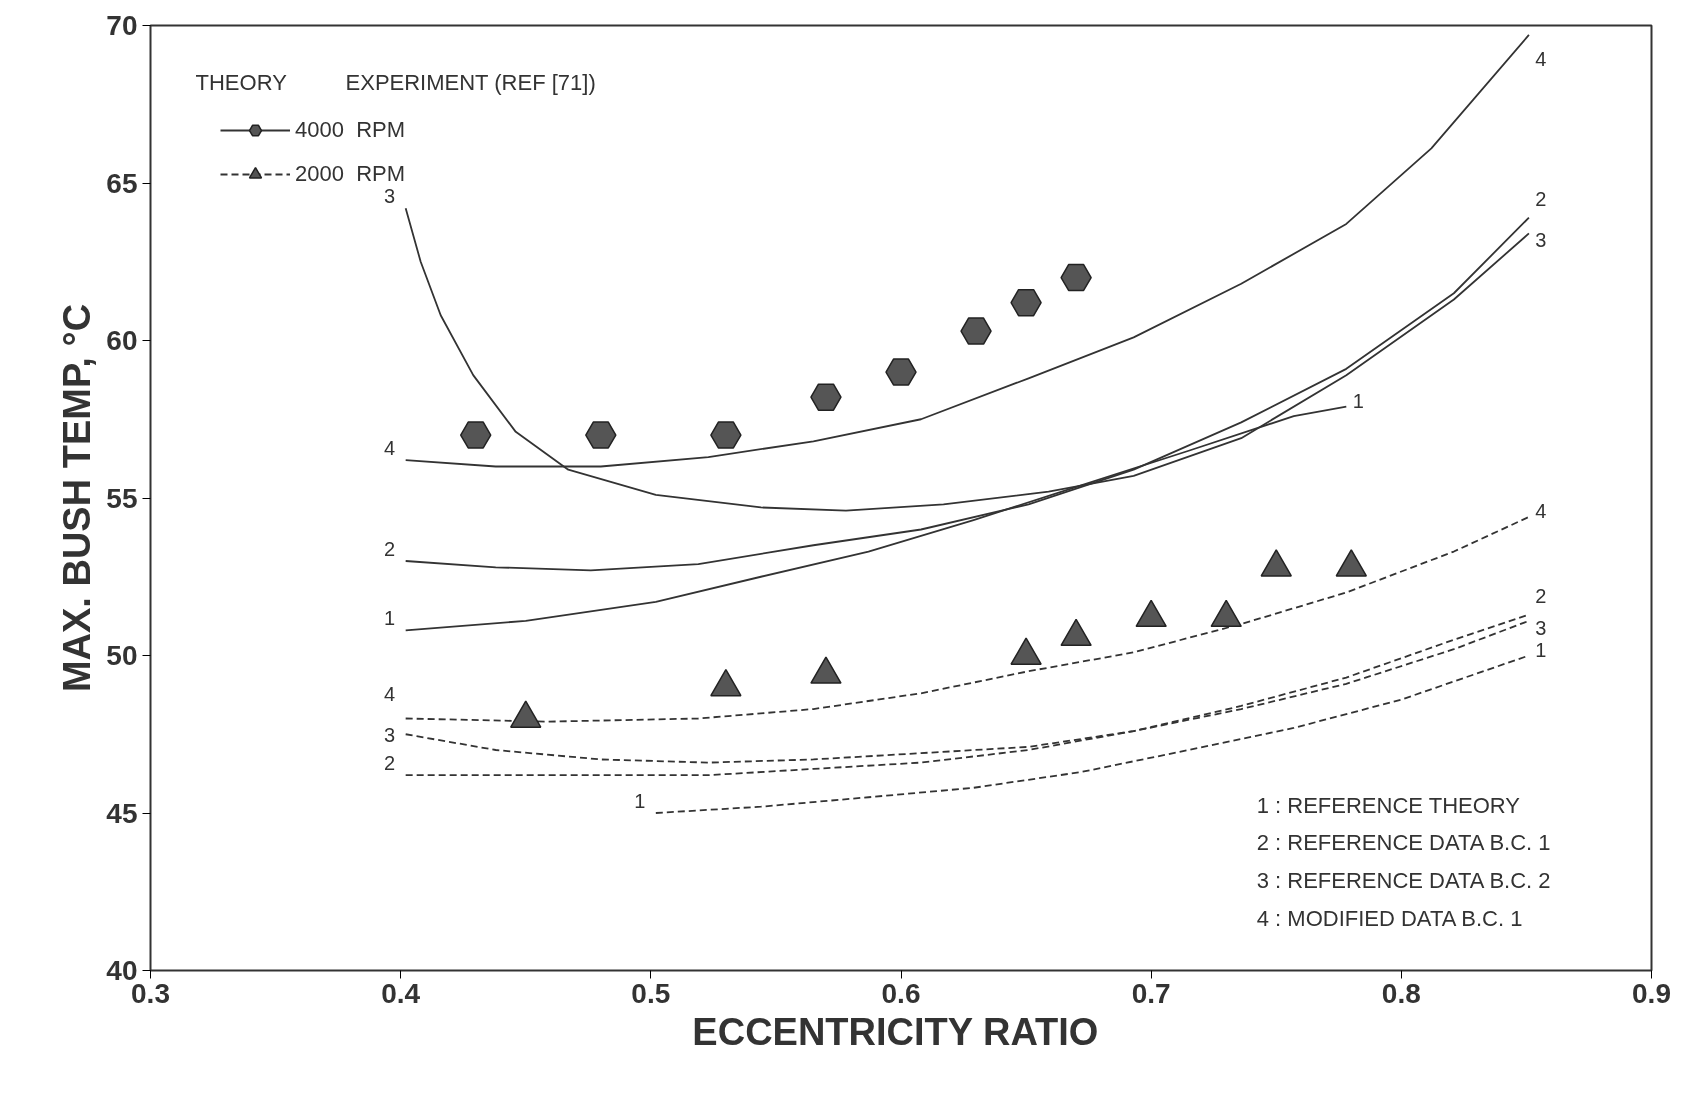 The height and width of the screenshot is (1110, 1691). Describe the element at coordinates (401, 993) in the screenshot. I see `x-tick-label: 0.4` at that location.